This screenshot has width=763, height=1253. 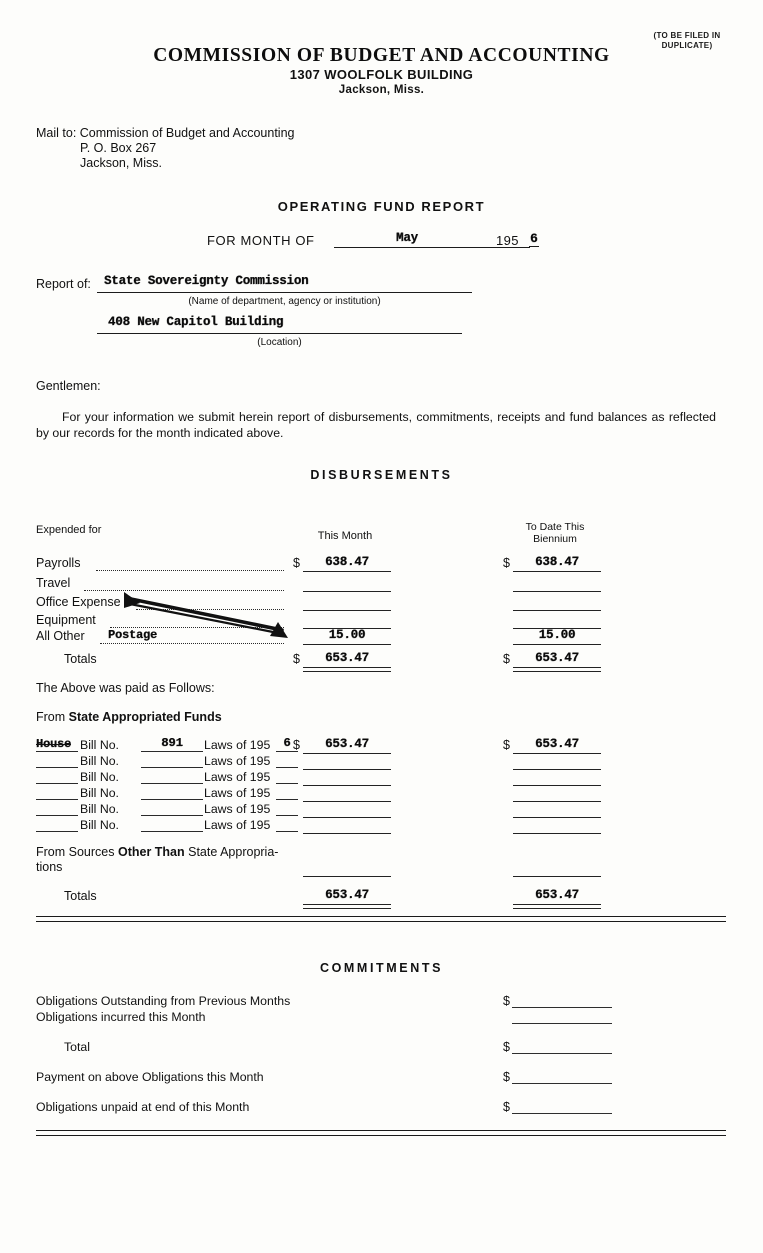 I want to click on other-sources-continuation: tions, so click(x=49, y=867).